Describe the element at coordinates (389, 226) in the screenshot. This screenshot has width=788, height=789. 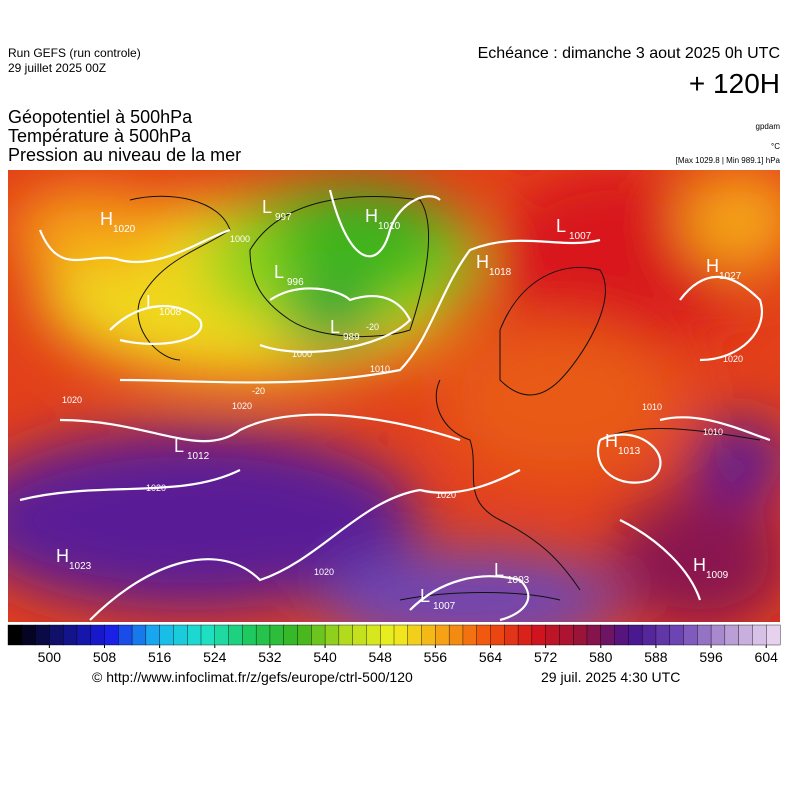
I see `center-value: 1010` at that location.